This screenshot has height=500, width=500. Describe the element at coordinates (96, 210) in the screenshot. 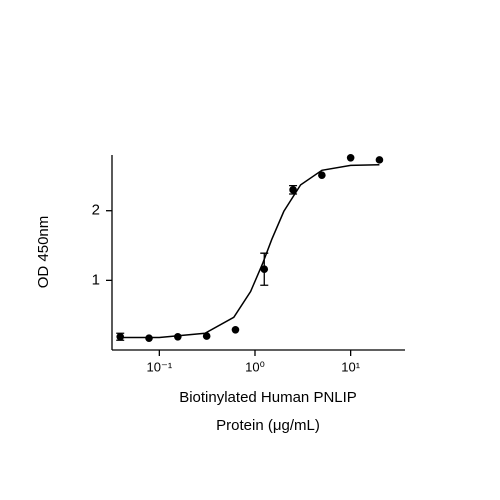

I see `y-tick-label: 2` at that location.